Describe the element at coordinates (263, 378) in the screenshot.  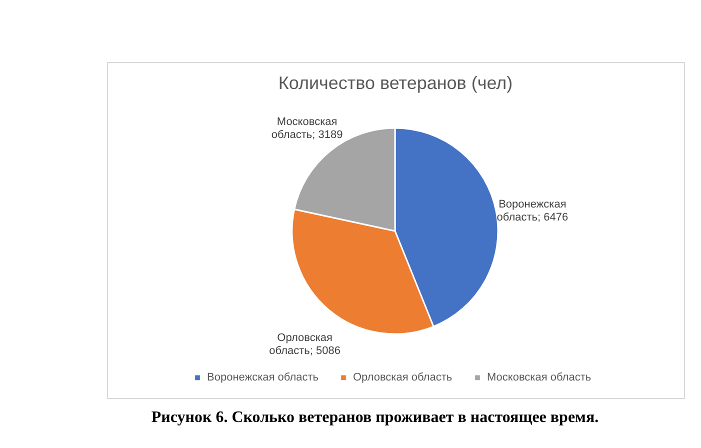
I see `legend-label: Воронежская область` at that location.